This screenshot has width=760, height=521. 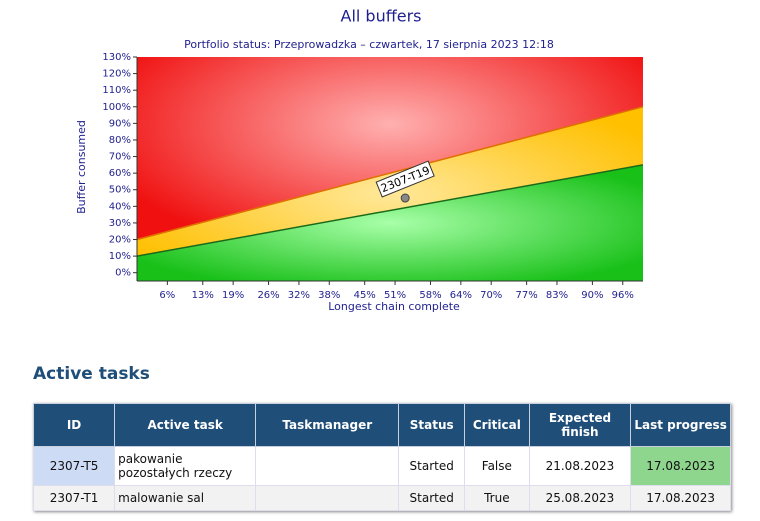 I want to click on y-tick-label: 90%, so click(x=120, y=123).